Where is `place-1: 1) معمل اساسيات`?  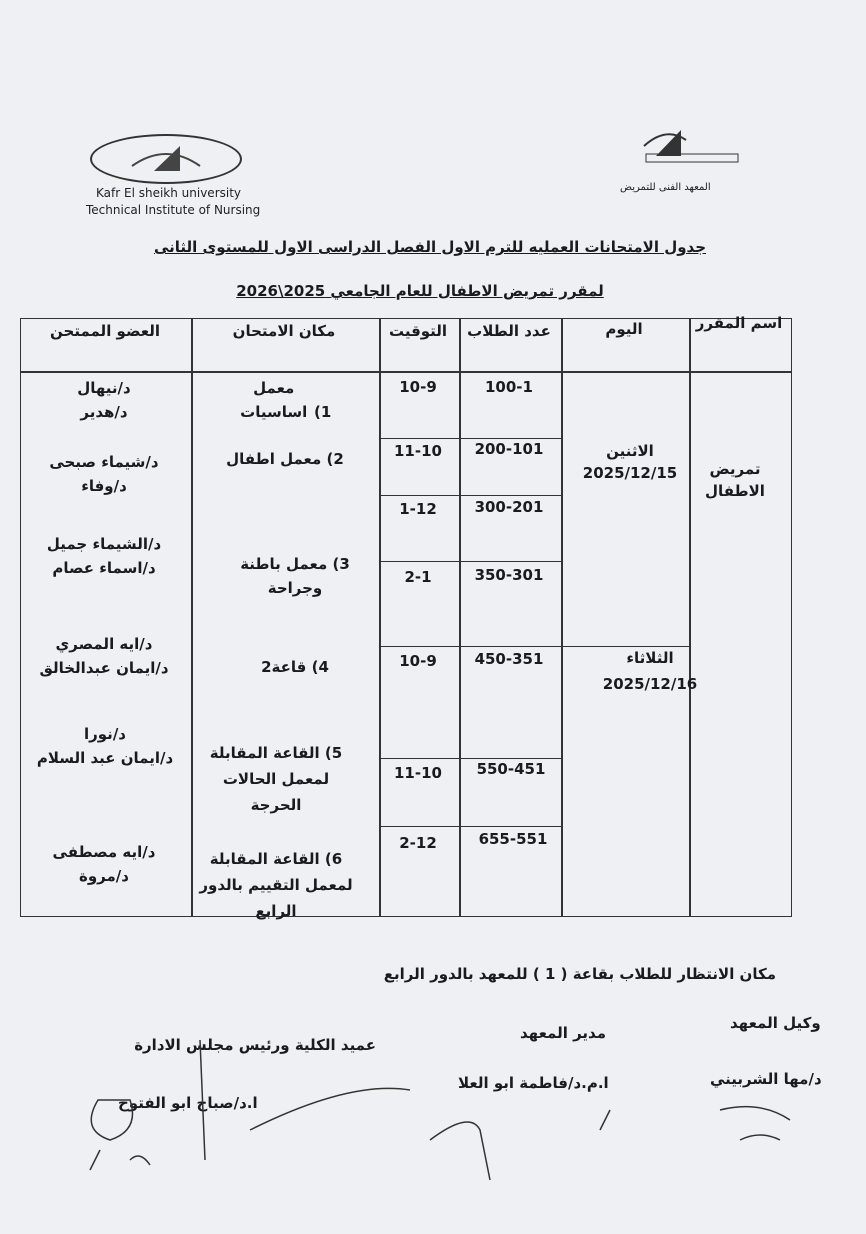 place-1: 1) معمل اساسيات is located at coordinates (286, 400).